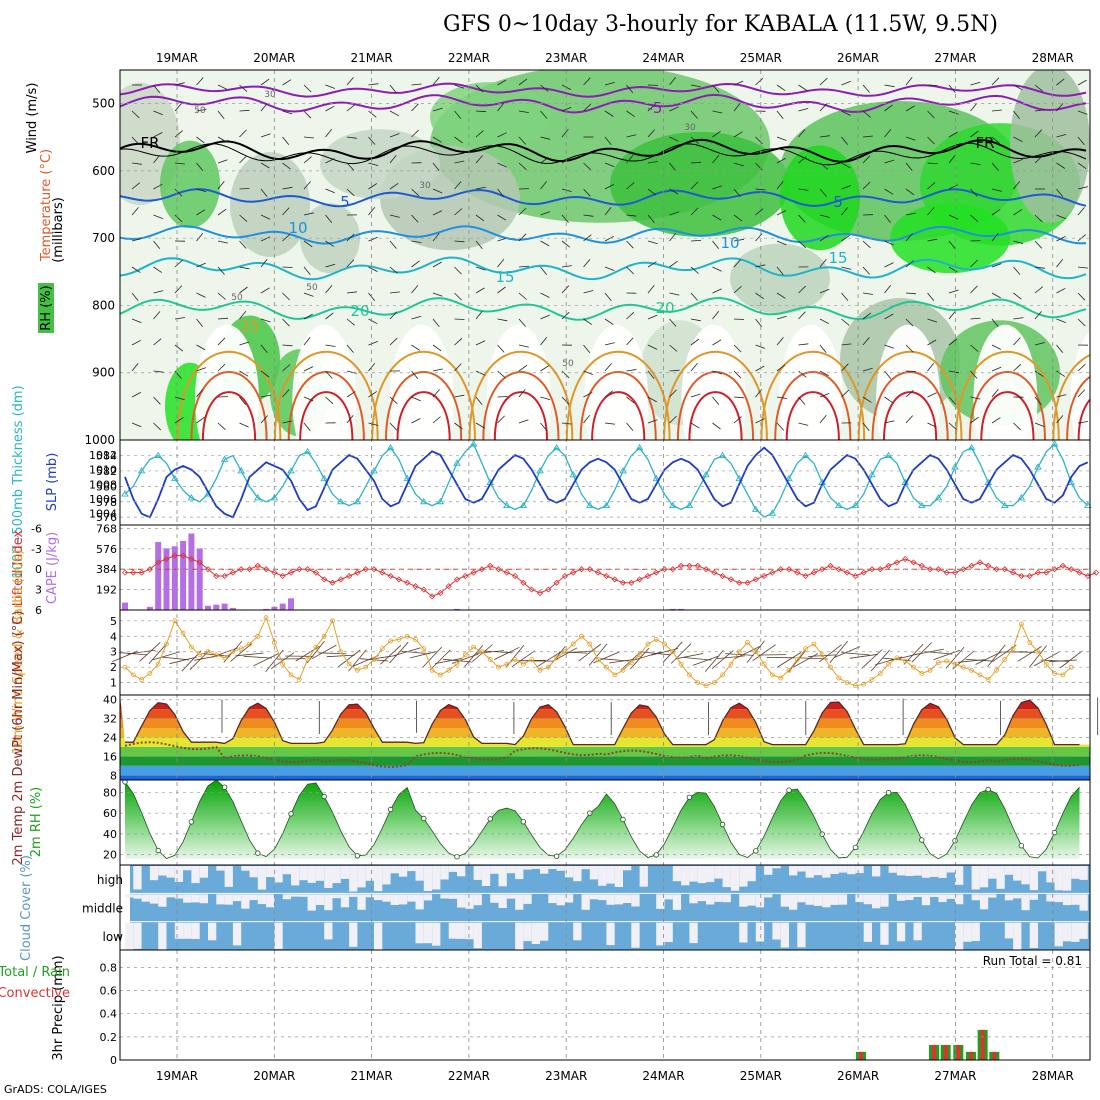 Image resolution: width=1100 pixels, height=1100 pixels. I want to click on rh-tick: 80, so click(110, 792).